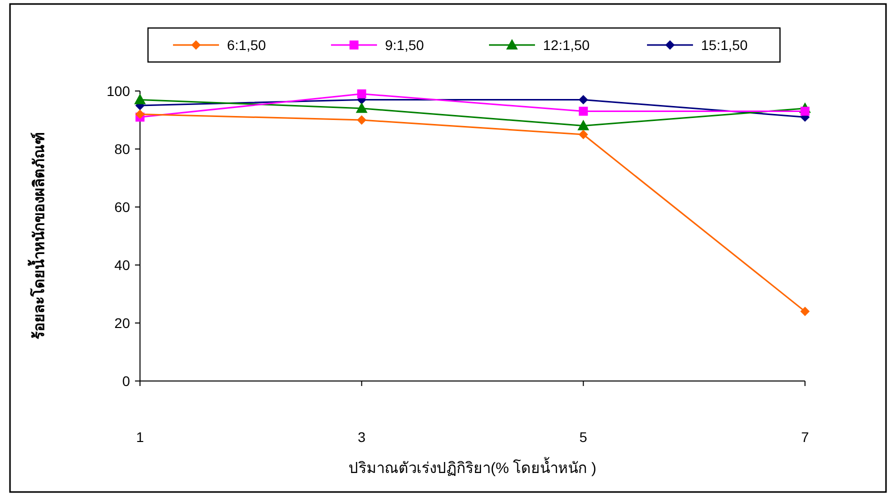 The height and width of the screenshot is (498, 896). I want to click on y-tick-label: 40, so click(122, 265).